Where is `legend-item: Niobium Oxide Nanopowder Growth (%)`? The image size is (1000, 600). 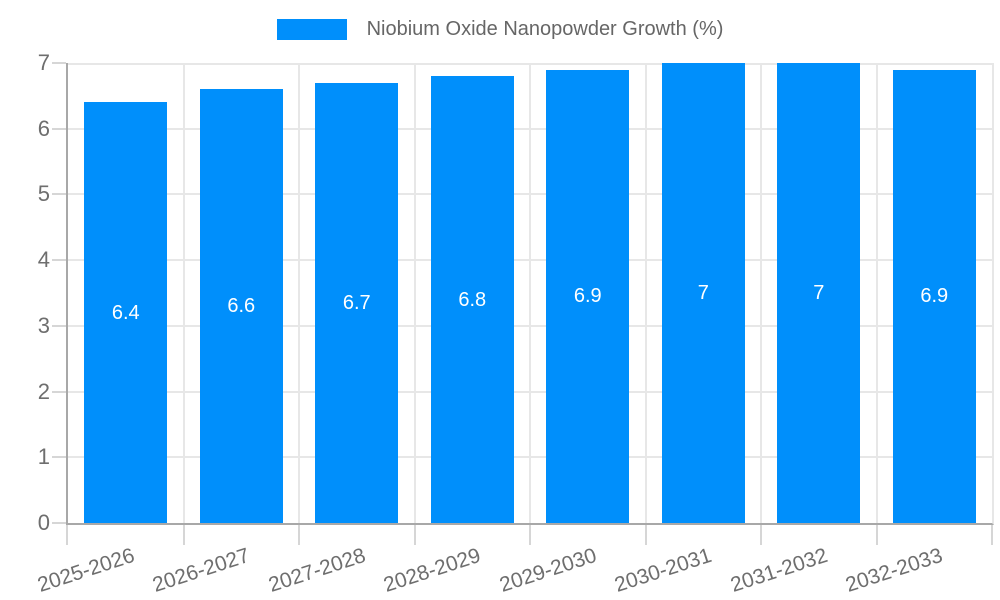 legend-item: Niobium Oxide Nanopowder Growth (%) is located at coordinates (500, 29).